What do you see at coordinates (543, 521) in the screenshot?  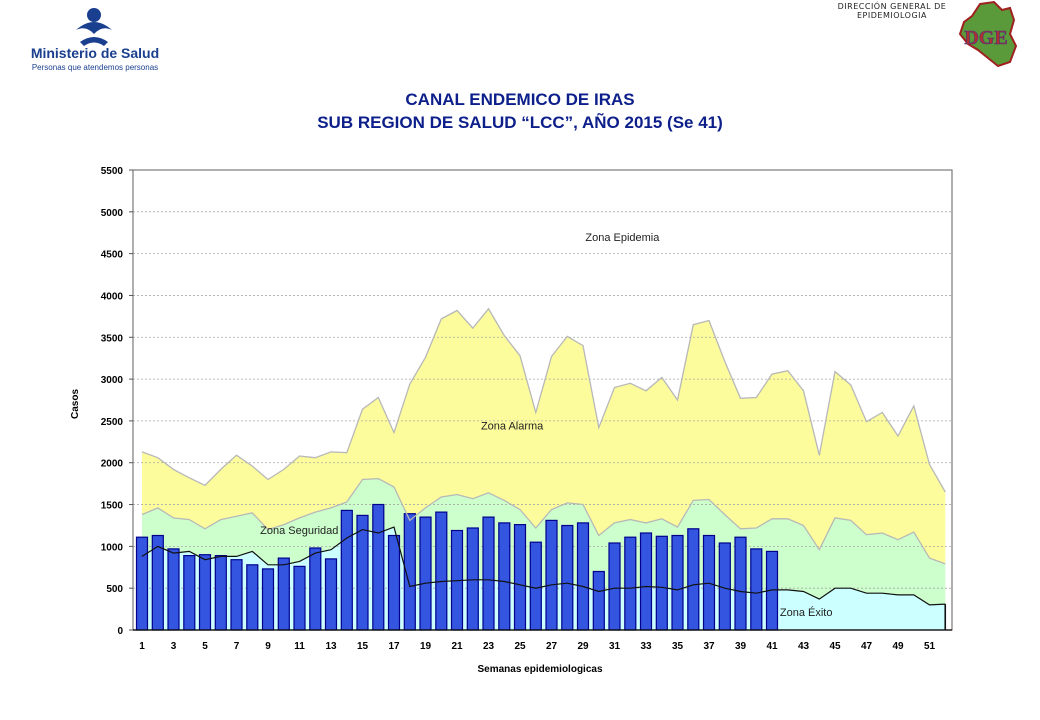 I see `seguridad-boundary-line` at bounding box center [543, 521].